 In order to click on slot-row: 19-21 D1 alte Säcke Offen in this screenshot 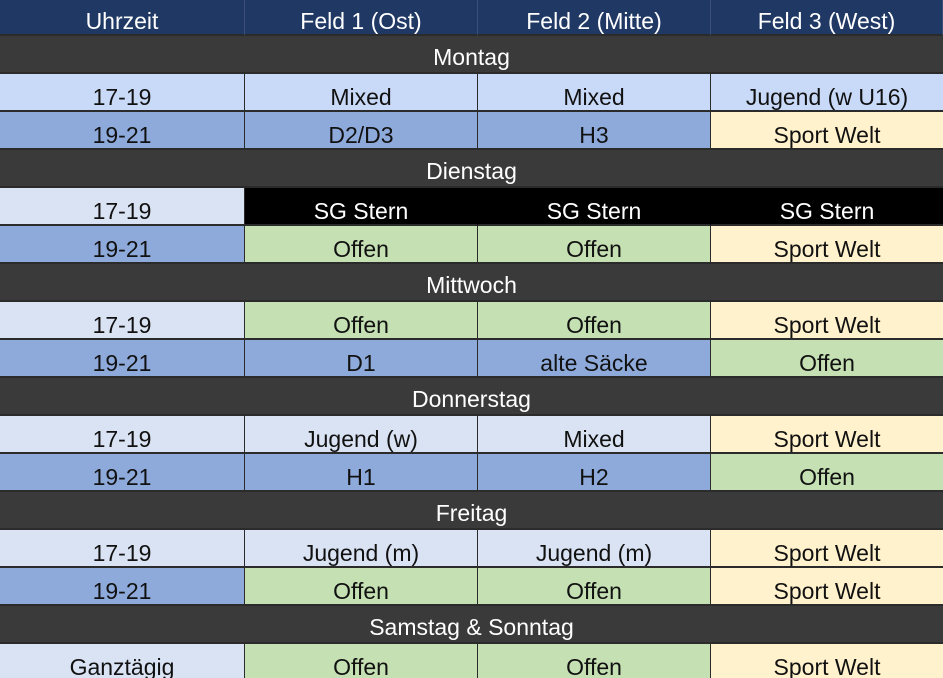, I will do `click(471, 359)`.